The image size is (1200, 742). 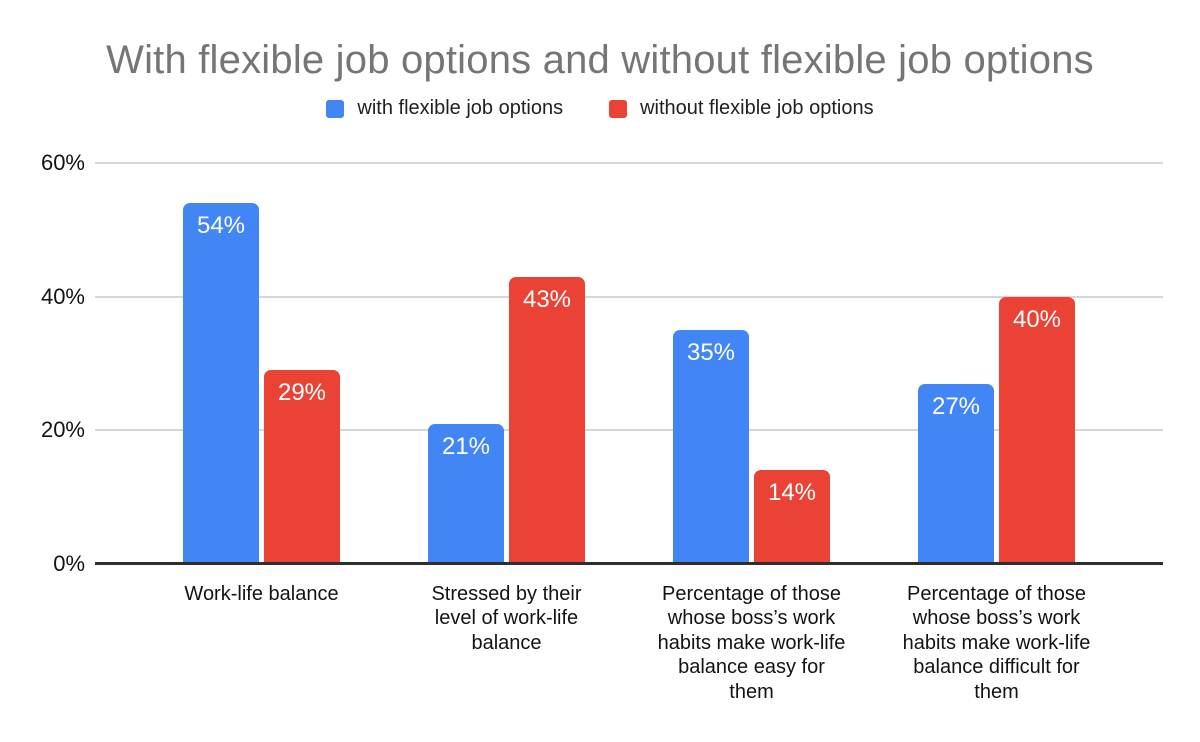 What do you see at coordinates (42, 363) in the screenshot?
I see `y-axis-labels: 0% 20% 40% 60%` at bounding box center [42, 363].